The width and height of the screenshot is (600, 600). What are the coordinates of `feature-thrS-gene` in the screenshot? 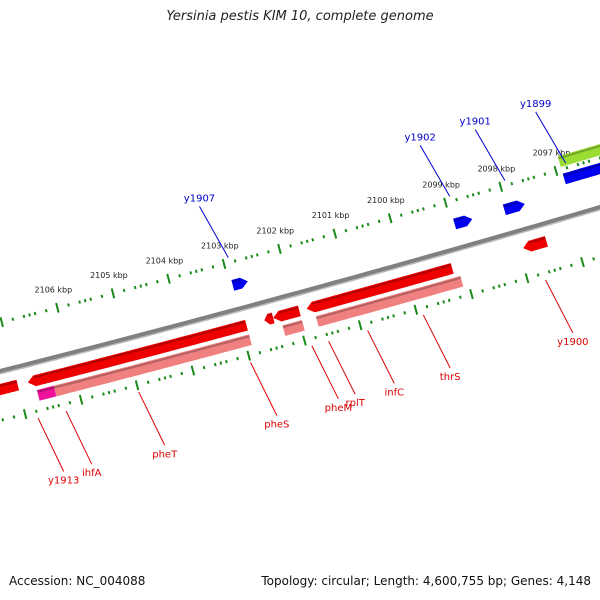 It's located at (395, 283).